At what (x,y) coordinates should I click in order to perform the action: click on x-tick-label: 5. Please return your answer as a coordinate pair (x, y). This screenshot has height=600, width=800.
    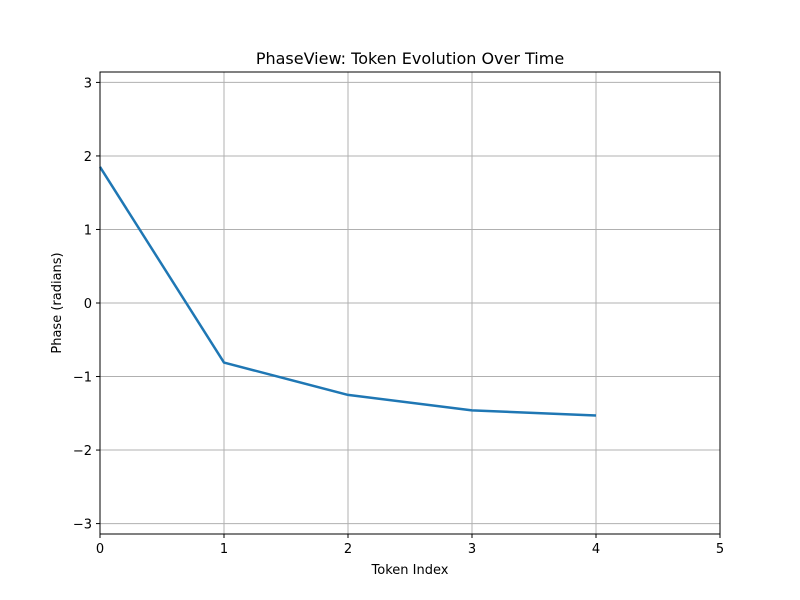
    Looking at the image, I should click on (720, 549).